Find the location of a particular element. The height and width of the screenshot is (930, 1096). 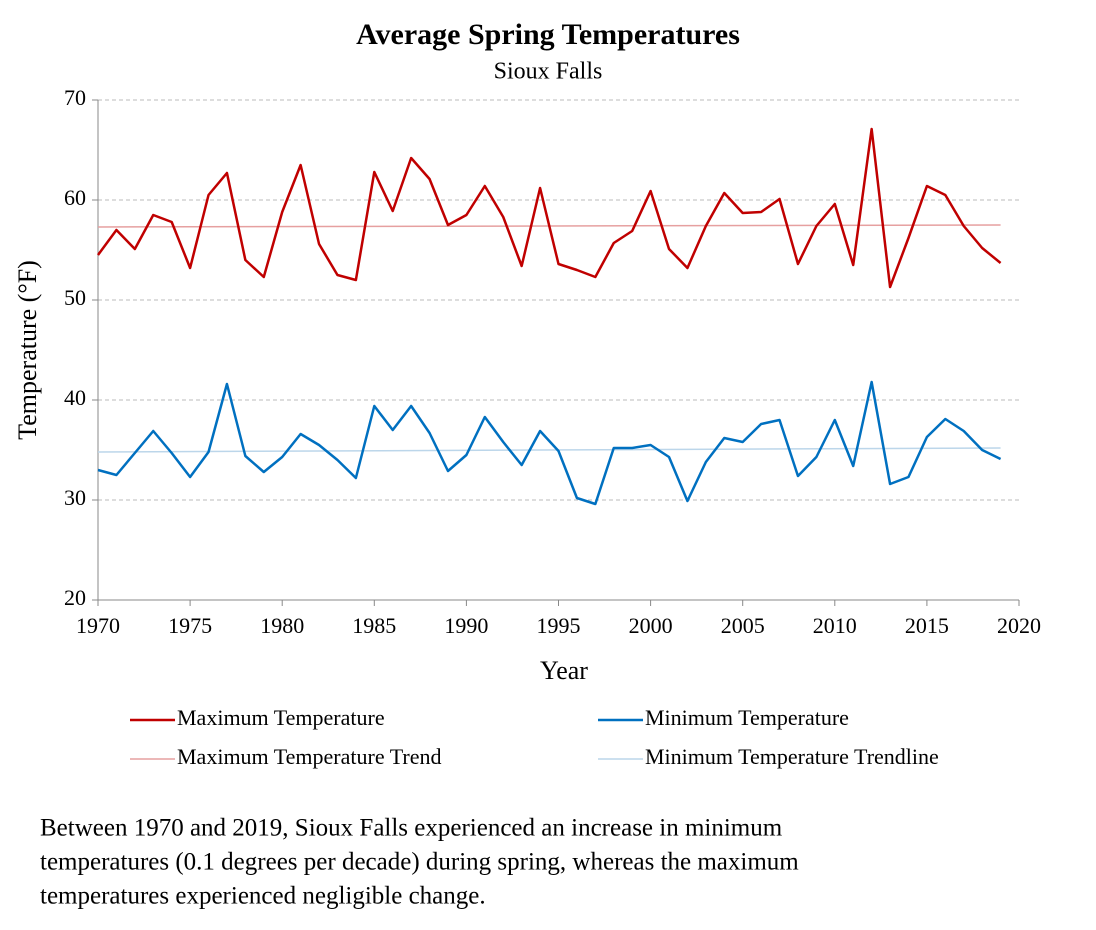

x-tick-label: 1985 is located at coordinates (374, 625).